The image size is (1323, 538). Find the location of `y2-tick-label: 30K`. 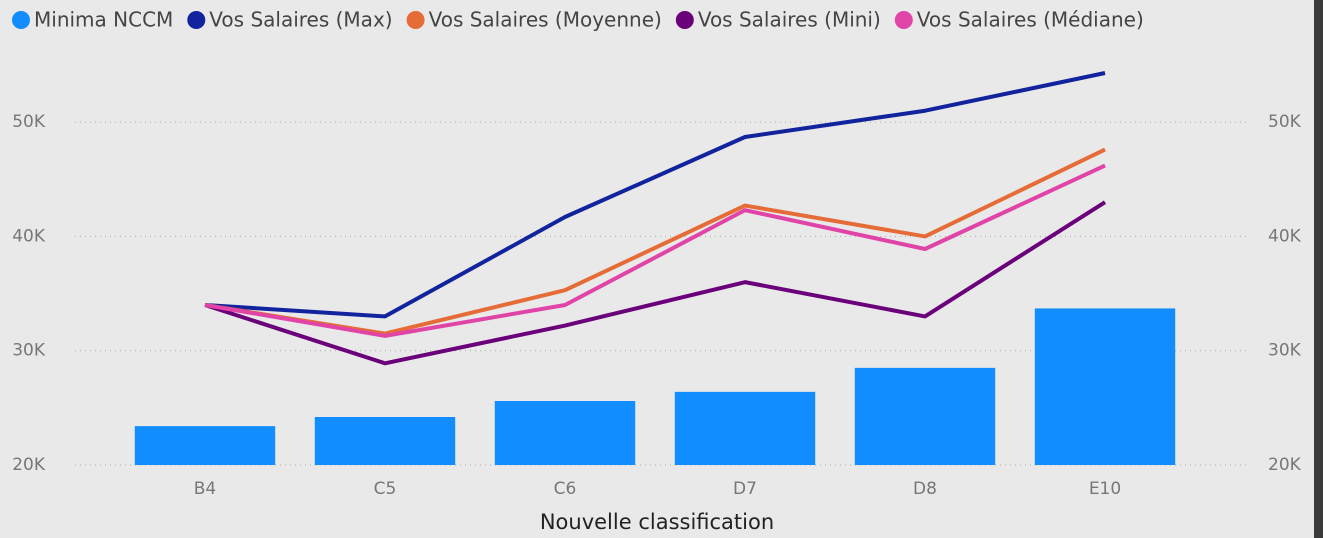

y2-tick-label: 30K is located at coordinates (1285, 351).